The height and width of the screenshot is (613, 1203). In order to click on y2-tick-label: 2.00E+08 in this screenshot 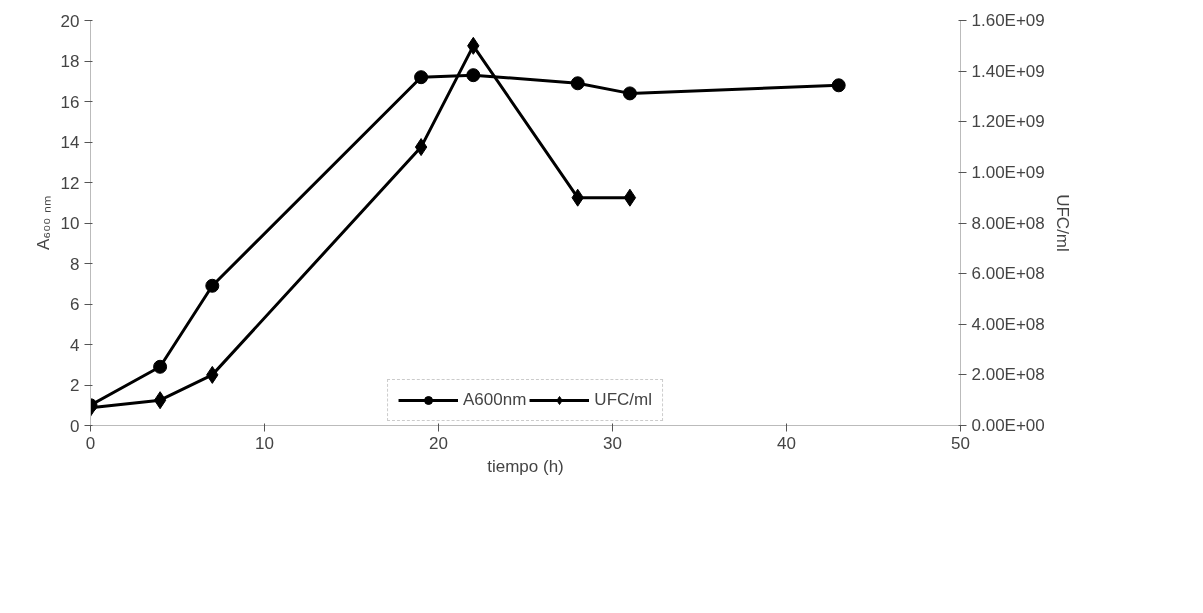, I will do `click(1008, 375)`.